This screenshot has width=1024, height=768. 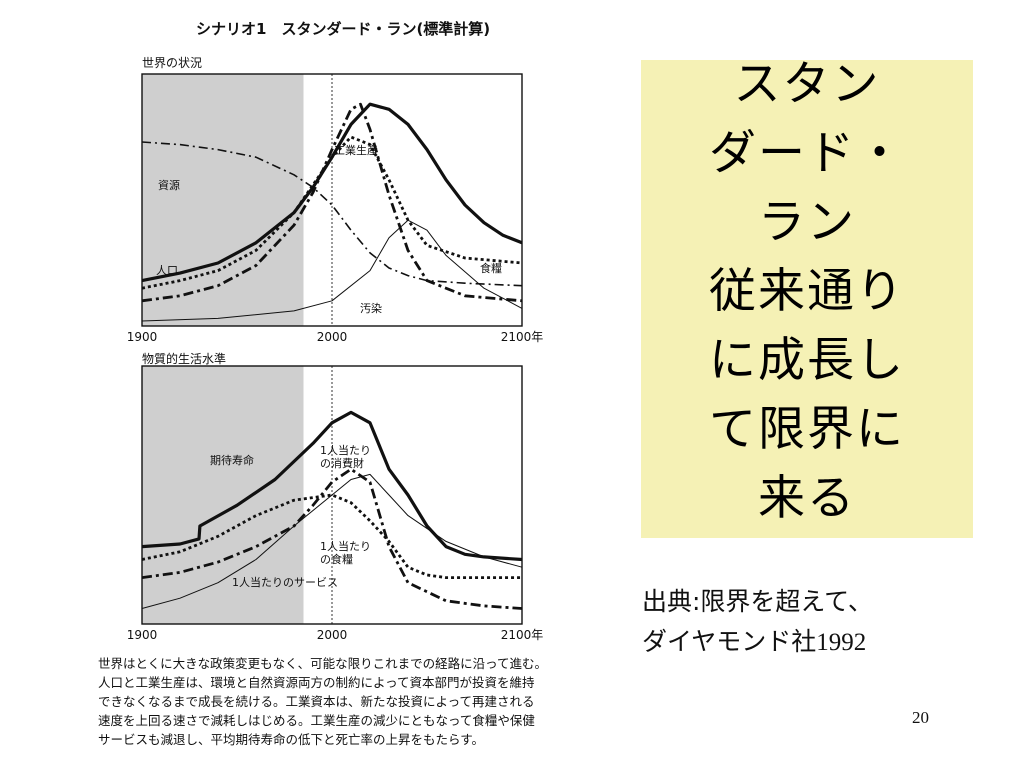 I want to click on series-label: 期待寿命, so click(x=232, y=460).